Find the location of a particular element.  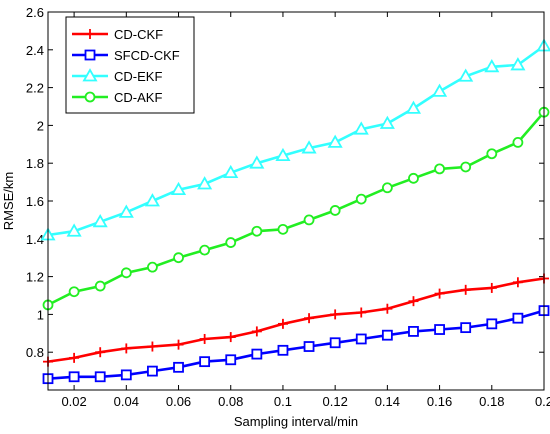

legend-item-cd-akf: CD-AKF is located at coordinates (117, 97).